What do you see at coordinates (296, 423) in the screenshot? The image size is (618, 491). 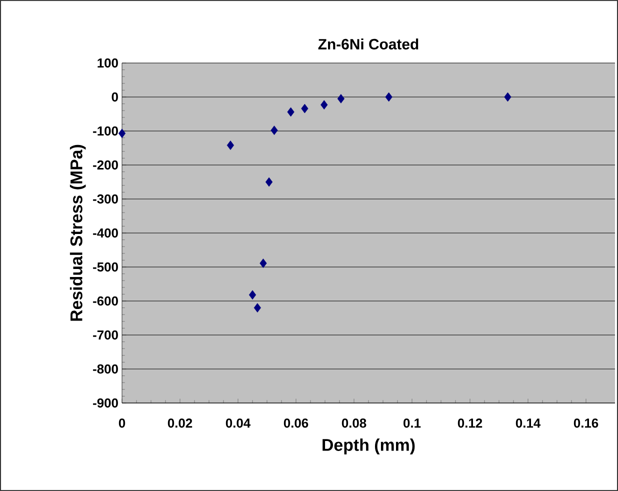 I see `x-tick-label: 0.06` at bounding box center [296, 423].